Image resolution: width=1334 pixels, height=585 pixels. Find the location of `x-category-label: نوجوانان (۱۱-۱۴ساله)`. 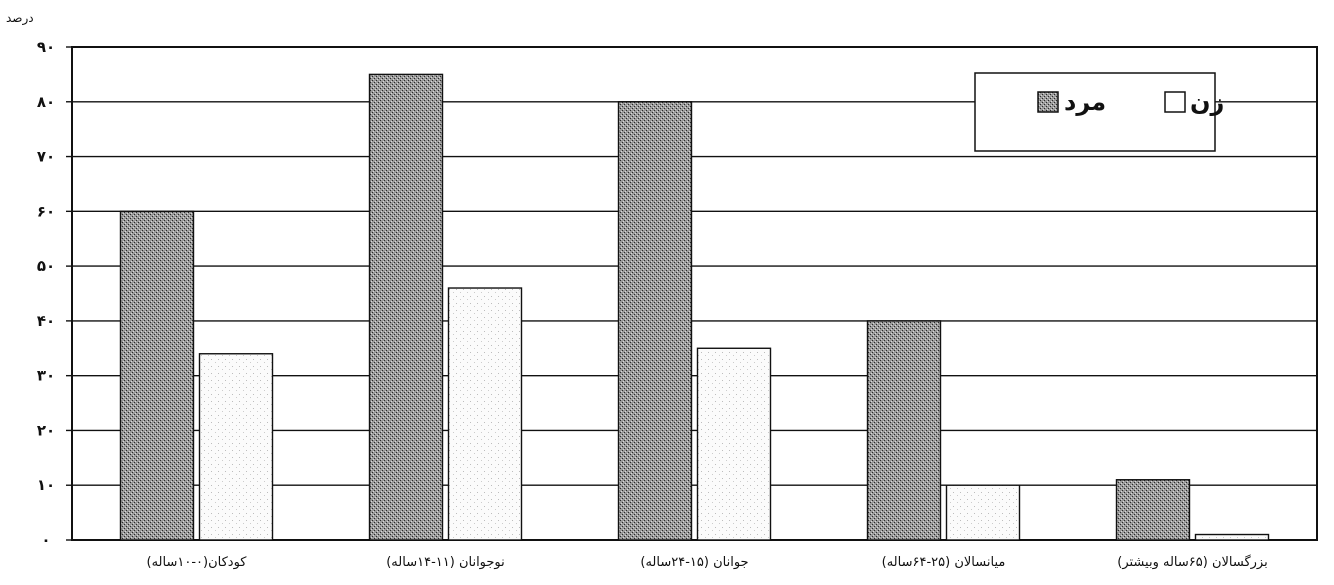

x-category-label: نوجوانان (۱۱-۱۴ساله) is located at coordinates (445, 562).